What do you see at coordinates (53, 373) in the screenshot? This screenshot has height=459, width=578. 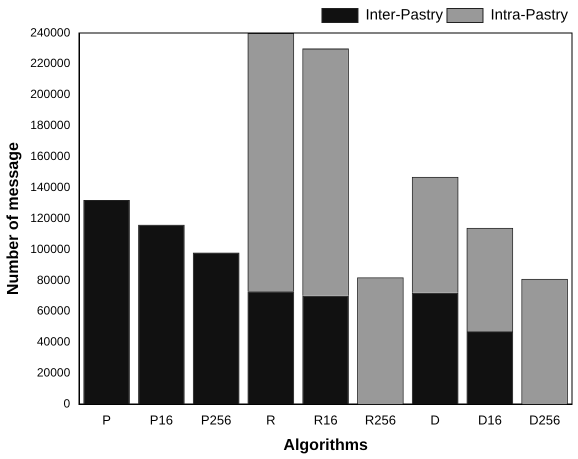 I see `y-tick-label: 20000` at bounding box center [53, 373].